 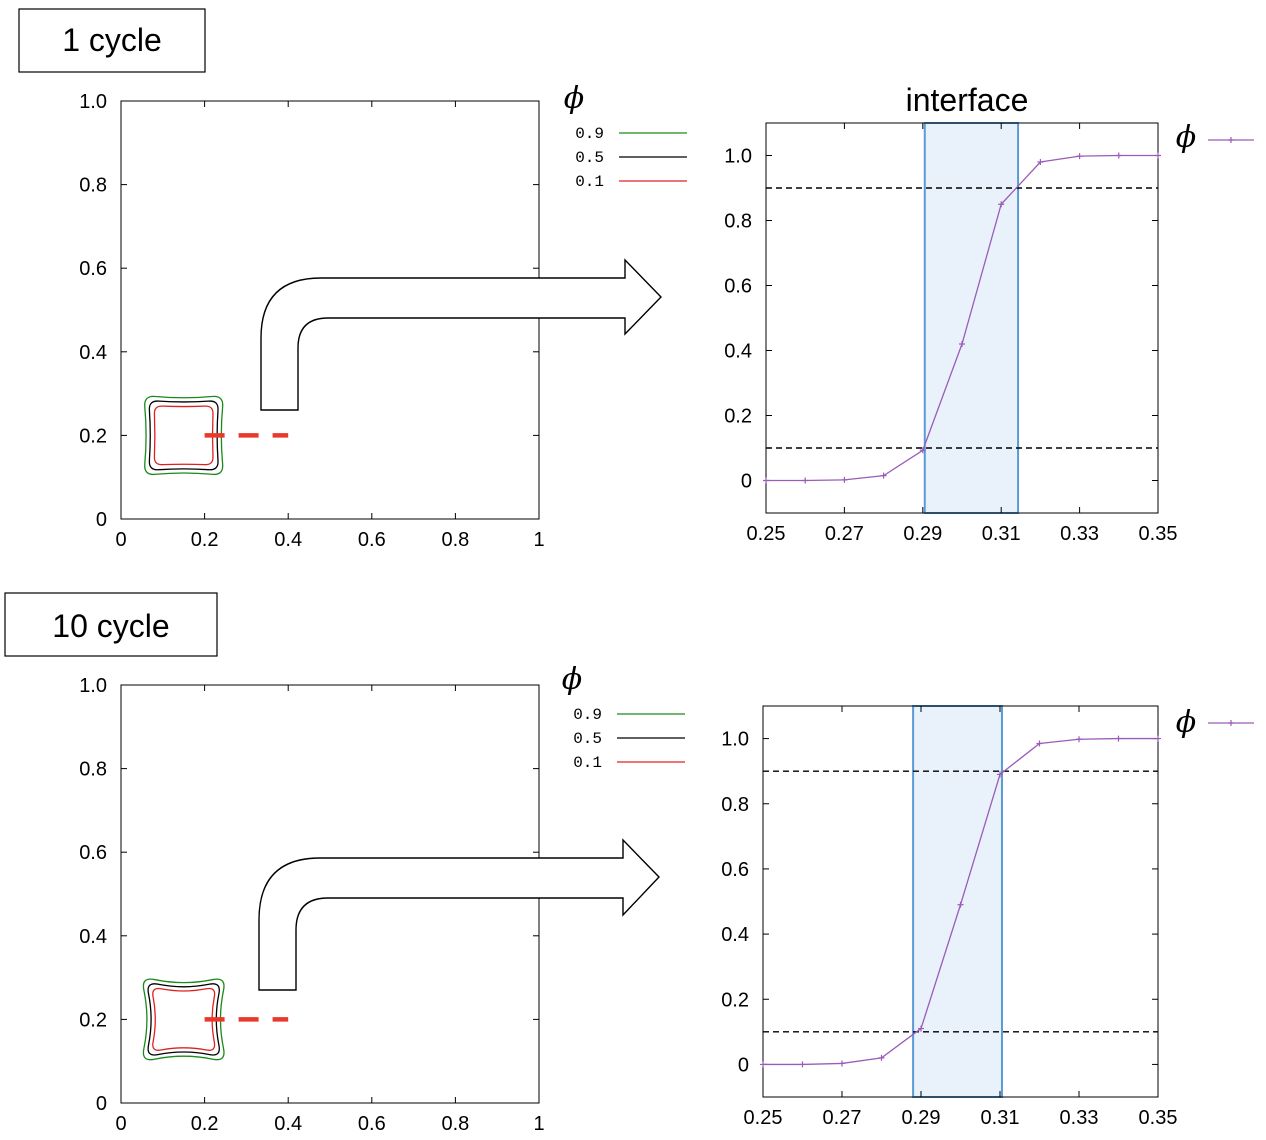 I want to click on x-tick-label: 0.8, so click(x=455, y=1124).